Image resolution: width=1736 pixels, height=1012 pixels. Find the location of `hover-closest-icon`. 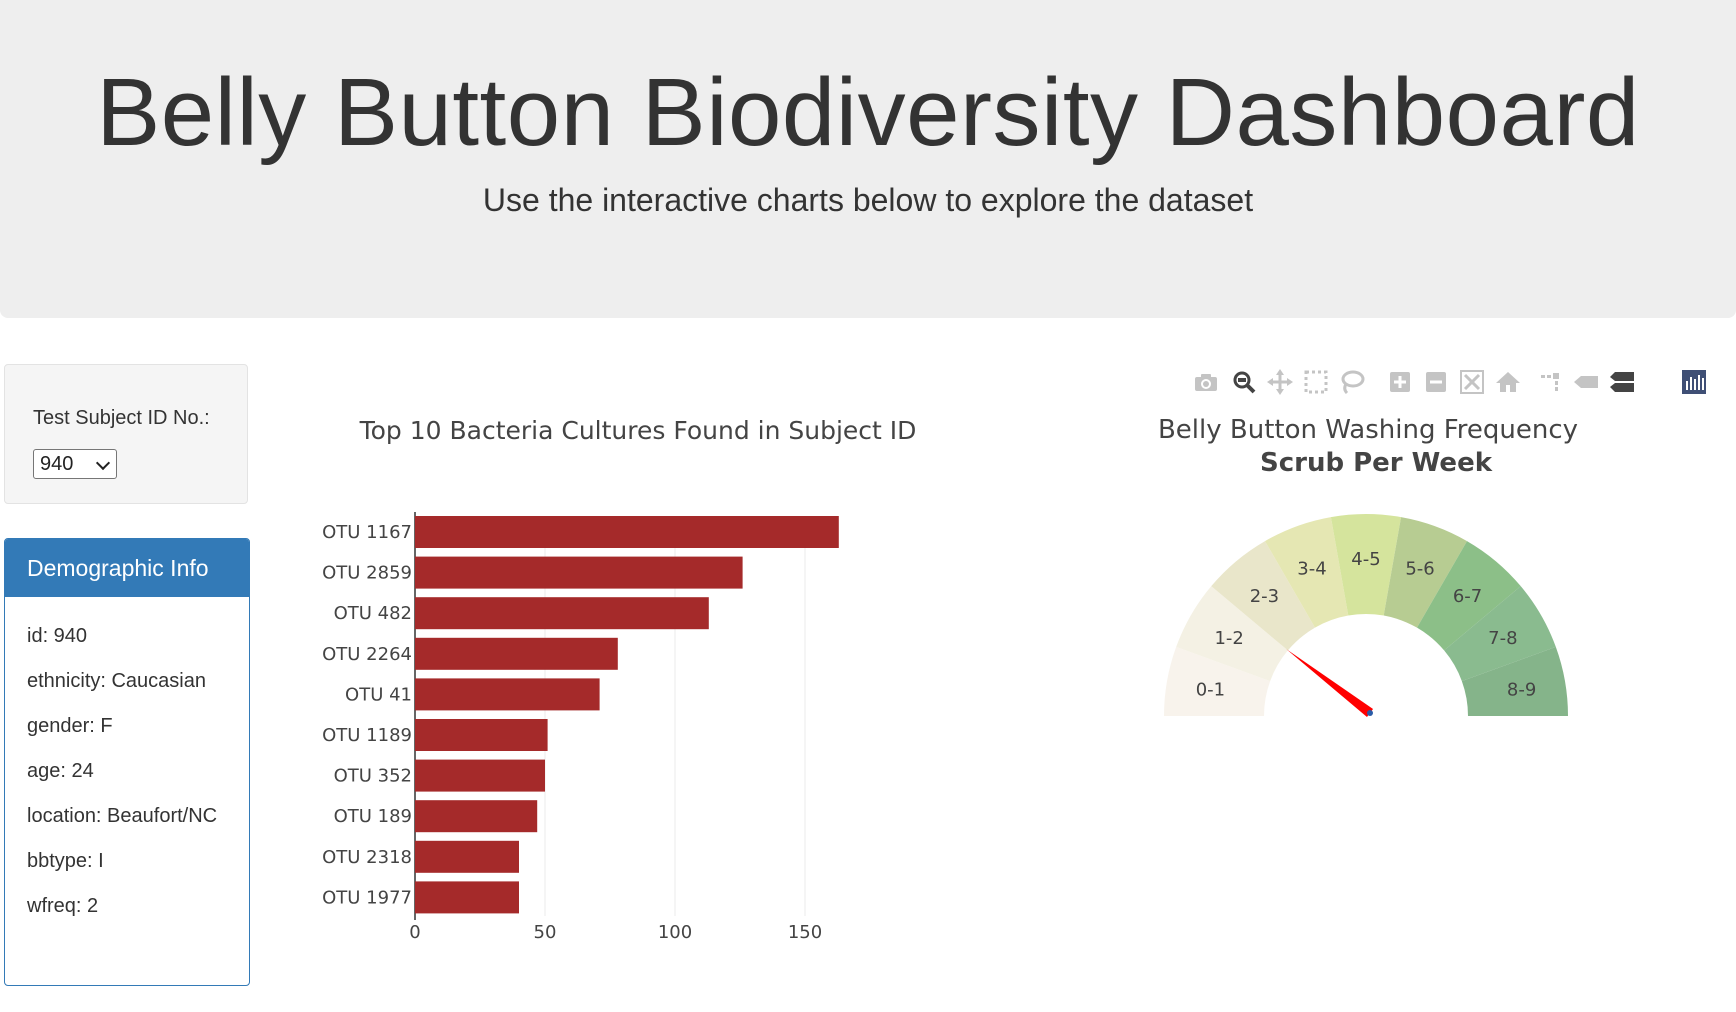

hover-closest-icon is located at coordinates (1586, 382).